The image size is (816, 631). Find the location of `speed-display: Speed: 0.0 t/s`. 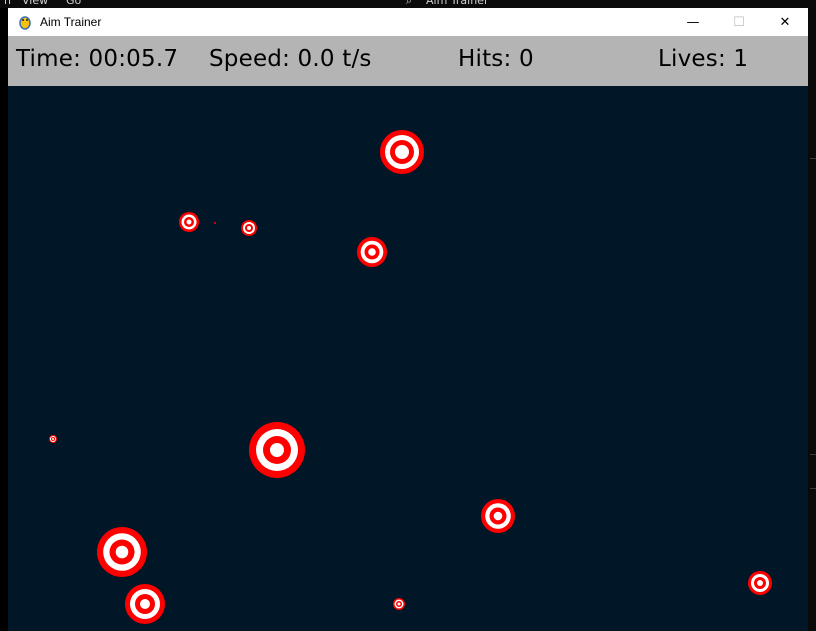

speed-display: Speed: 0.0 t/s is located at coordinates (290, 59).